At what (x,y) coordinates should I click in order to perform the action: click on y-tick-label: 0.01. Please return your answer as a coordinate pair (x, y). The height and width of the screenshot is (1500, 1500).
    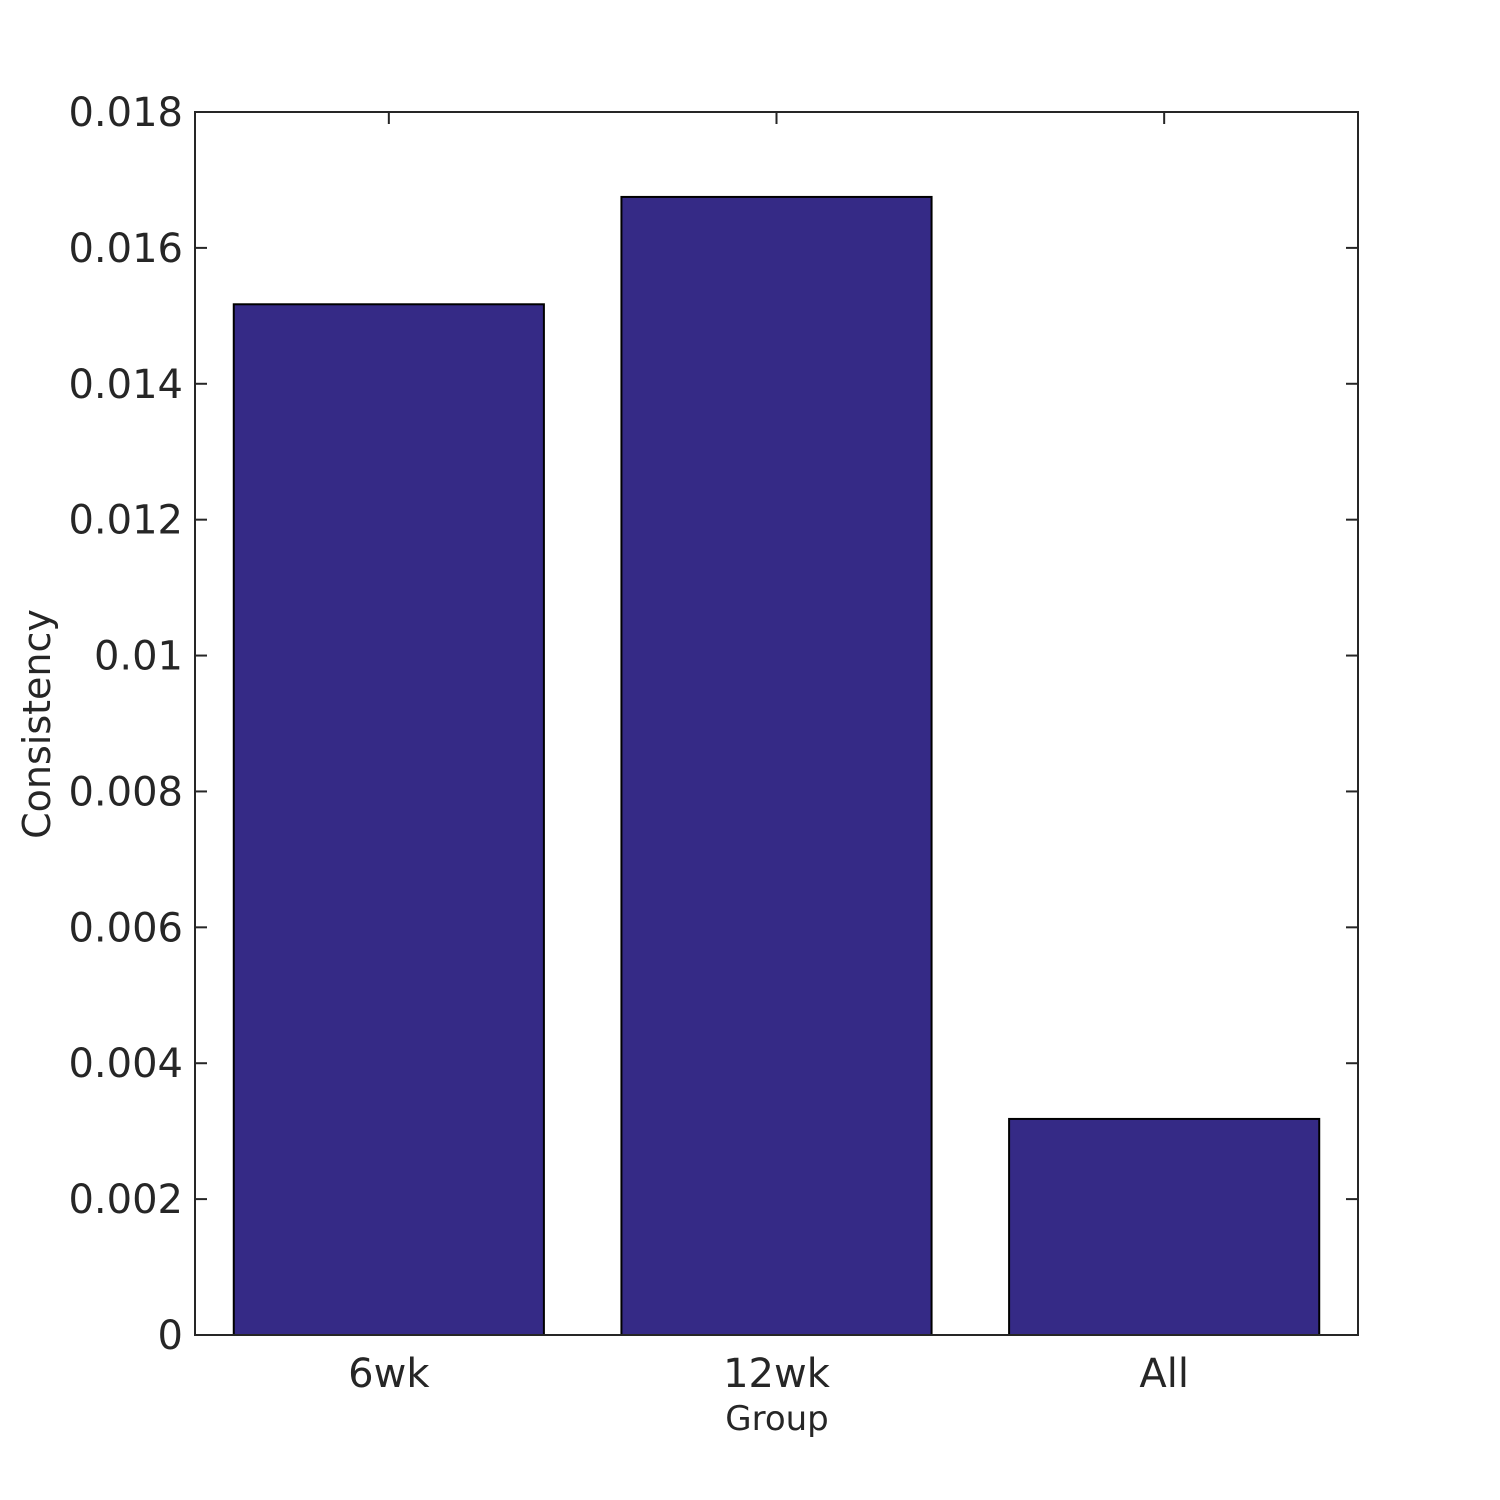
    Looking at the image, I should click on (138, 657).